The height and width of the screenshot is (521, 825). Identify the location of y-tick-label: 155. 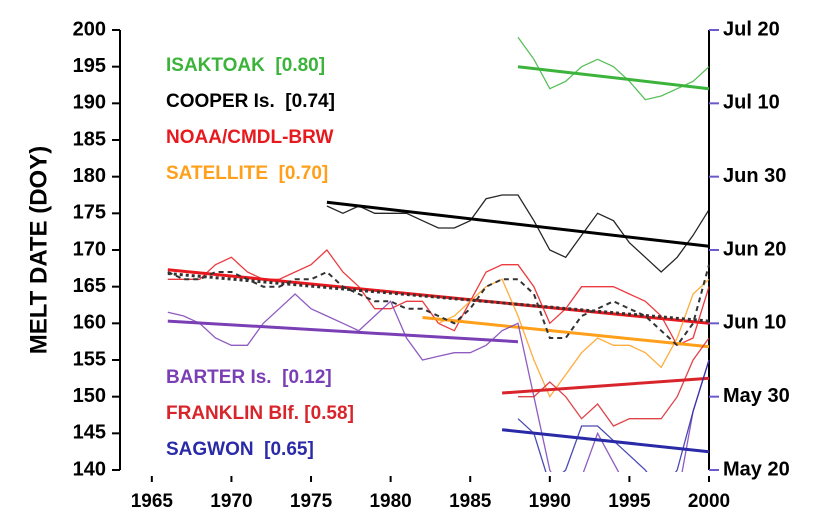
(89, 359).